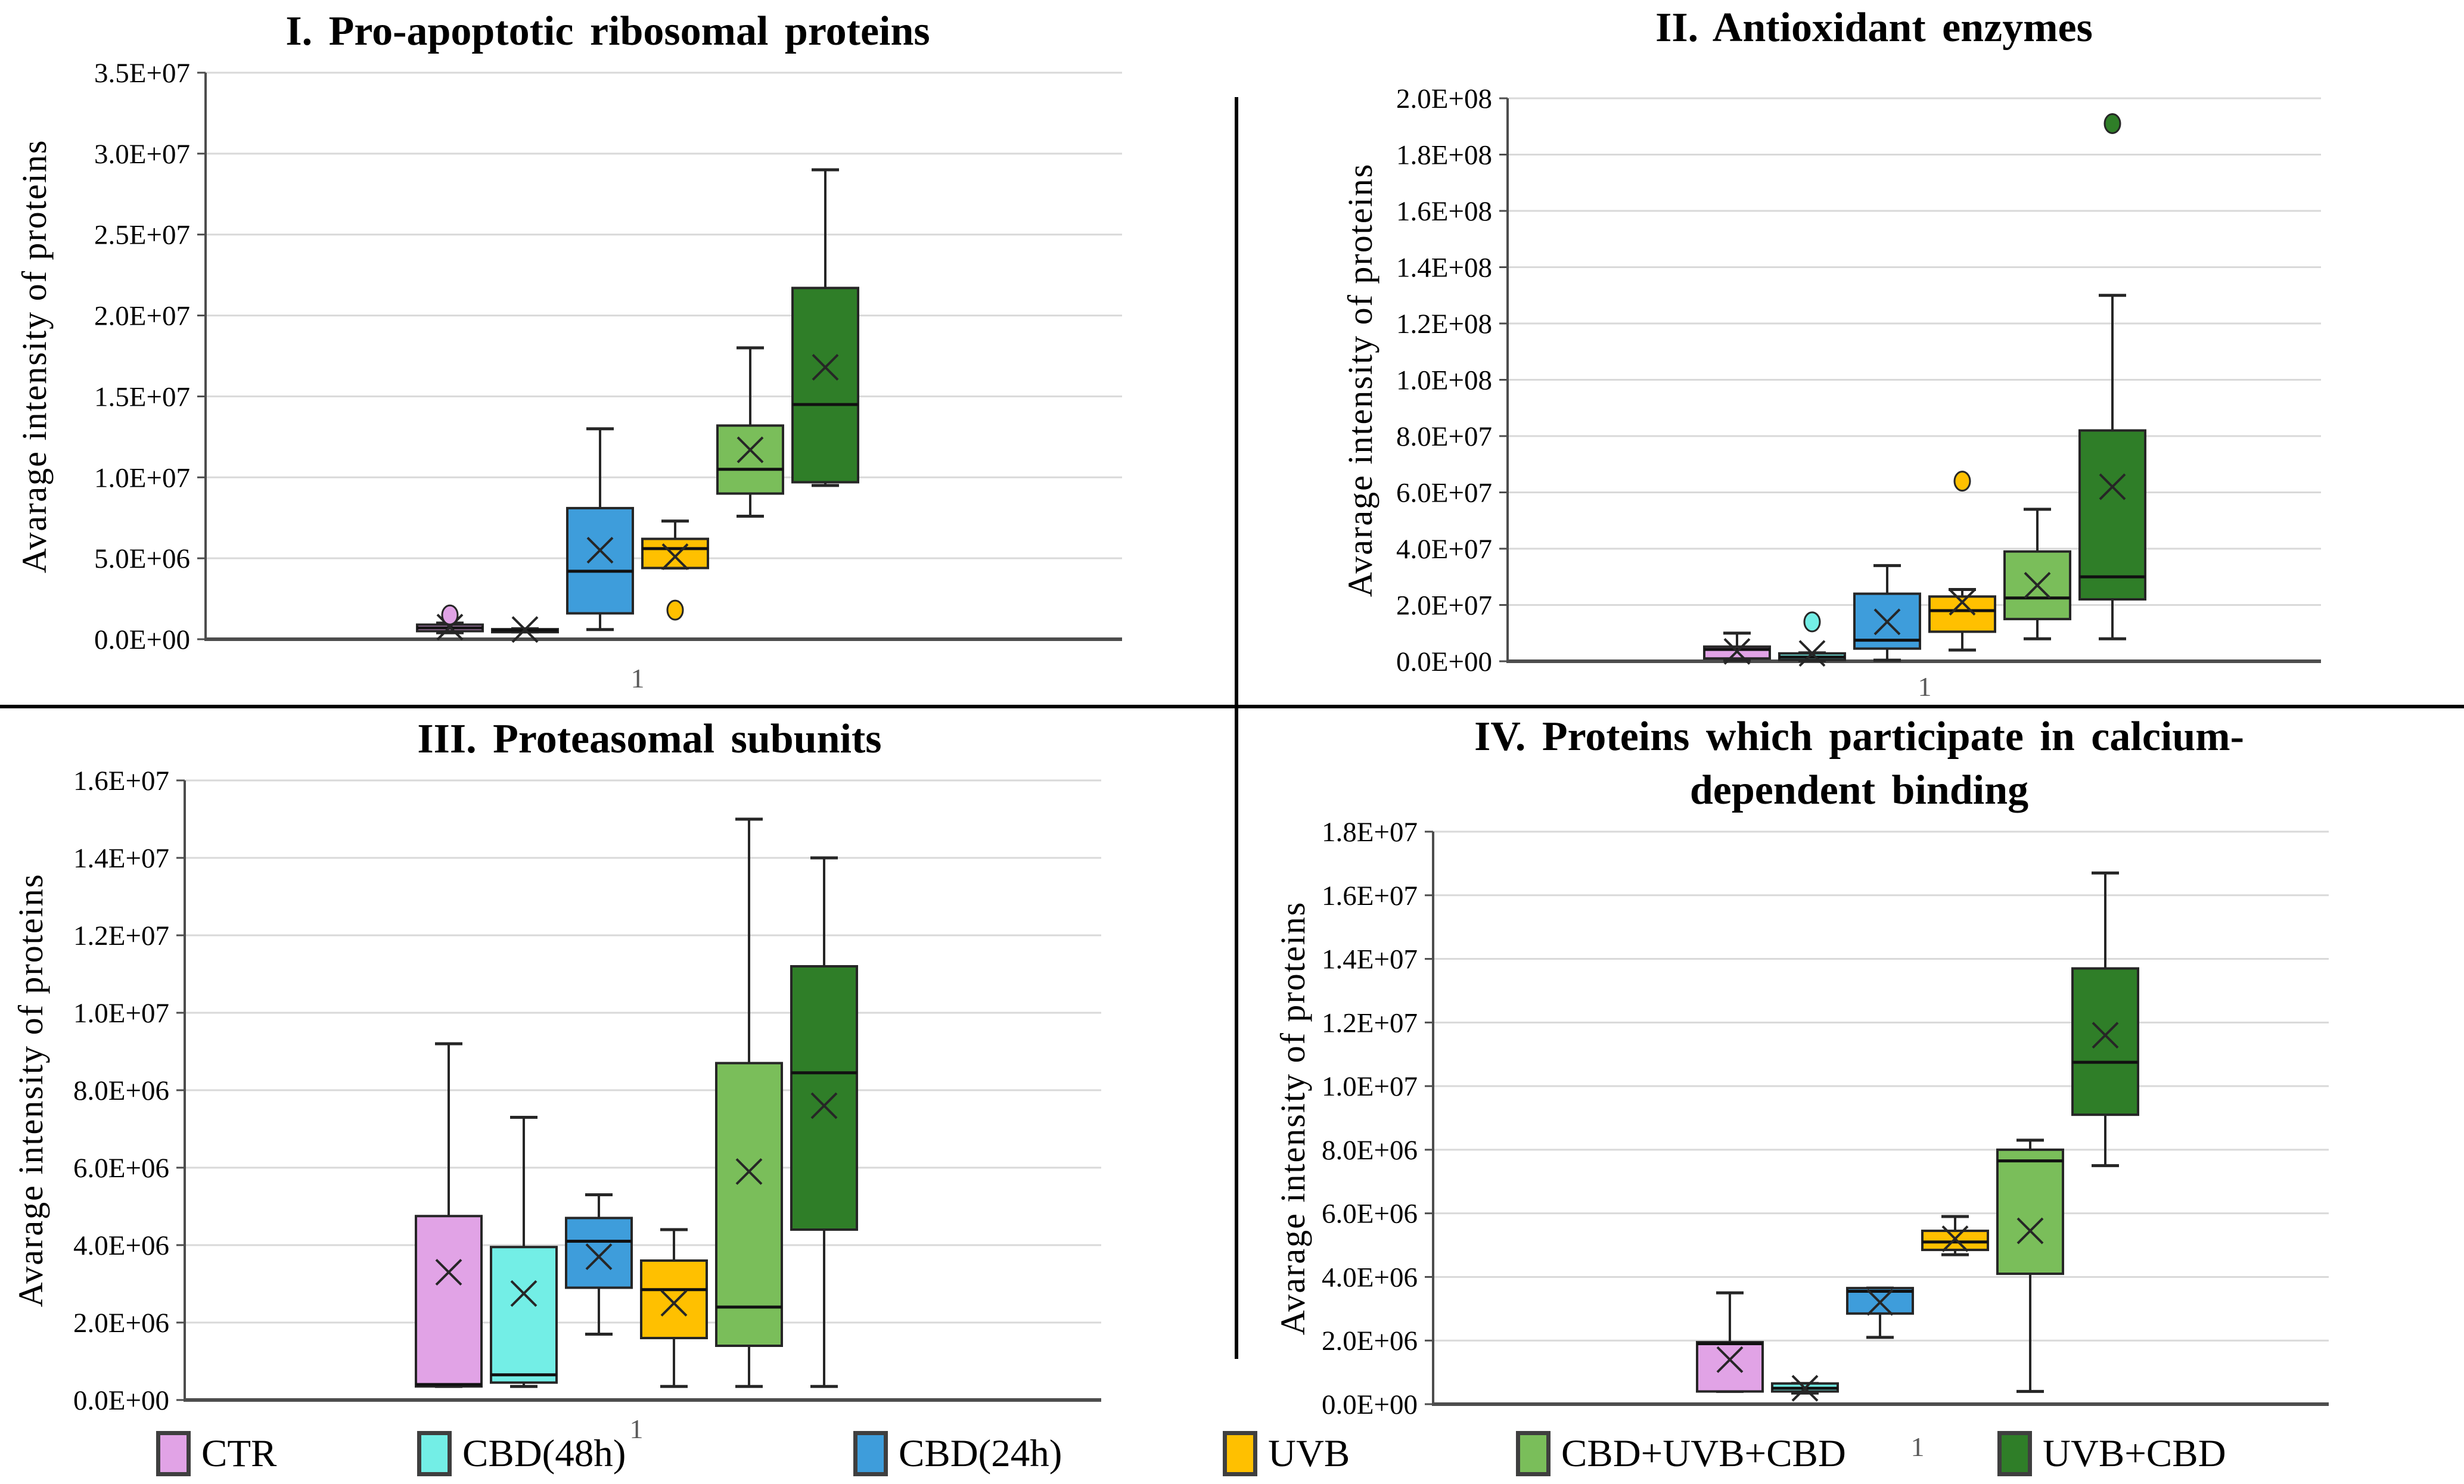 Image resolution: width=2464 pixels, height=1484 pixels. What do you see at coordinates (1292, 1118) in the screenshot?
I see `y-axis-label-4: Avarage intensity of proteins` at bounding box center [1292, 1118].